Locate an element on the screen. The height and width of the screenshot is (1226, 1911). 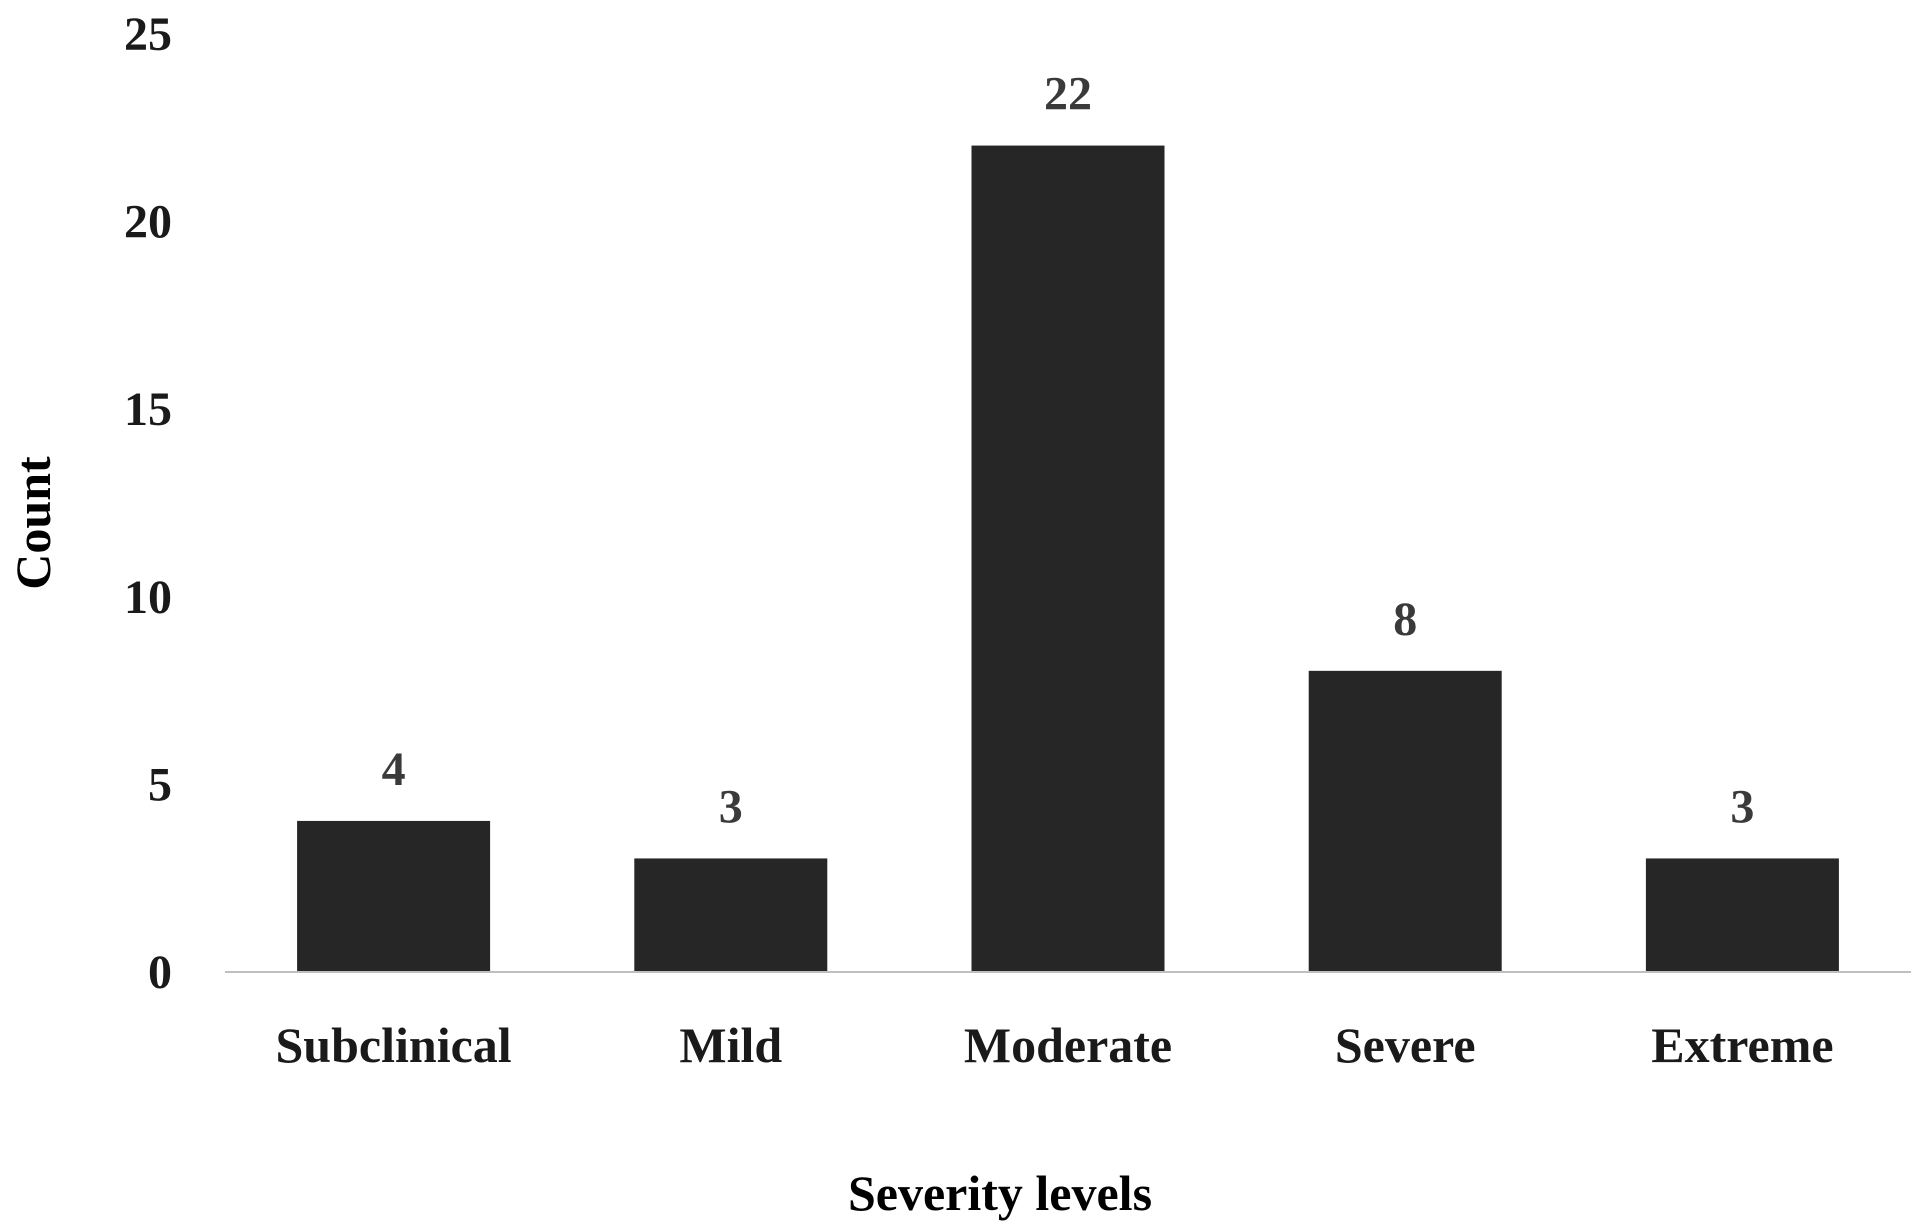
y-axis-ticks: 0 5 10 15 20 25 is located at coordinates (148, 503).